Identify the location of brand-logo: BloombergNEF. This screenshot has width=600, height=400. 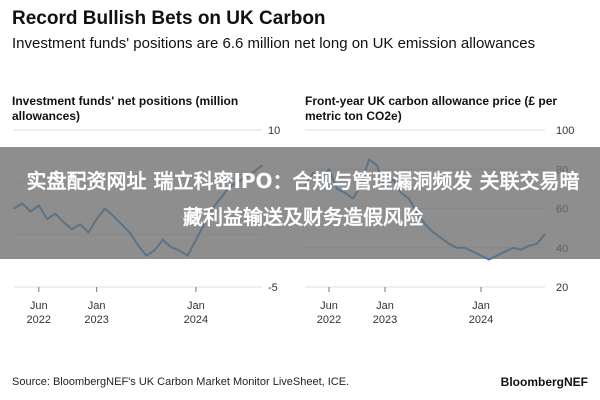
(544, 382).